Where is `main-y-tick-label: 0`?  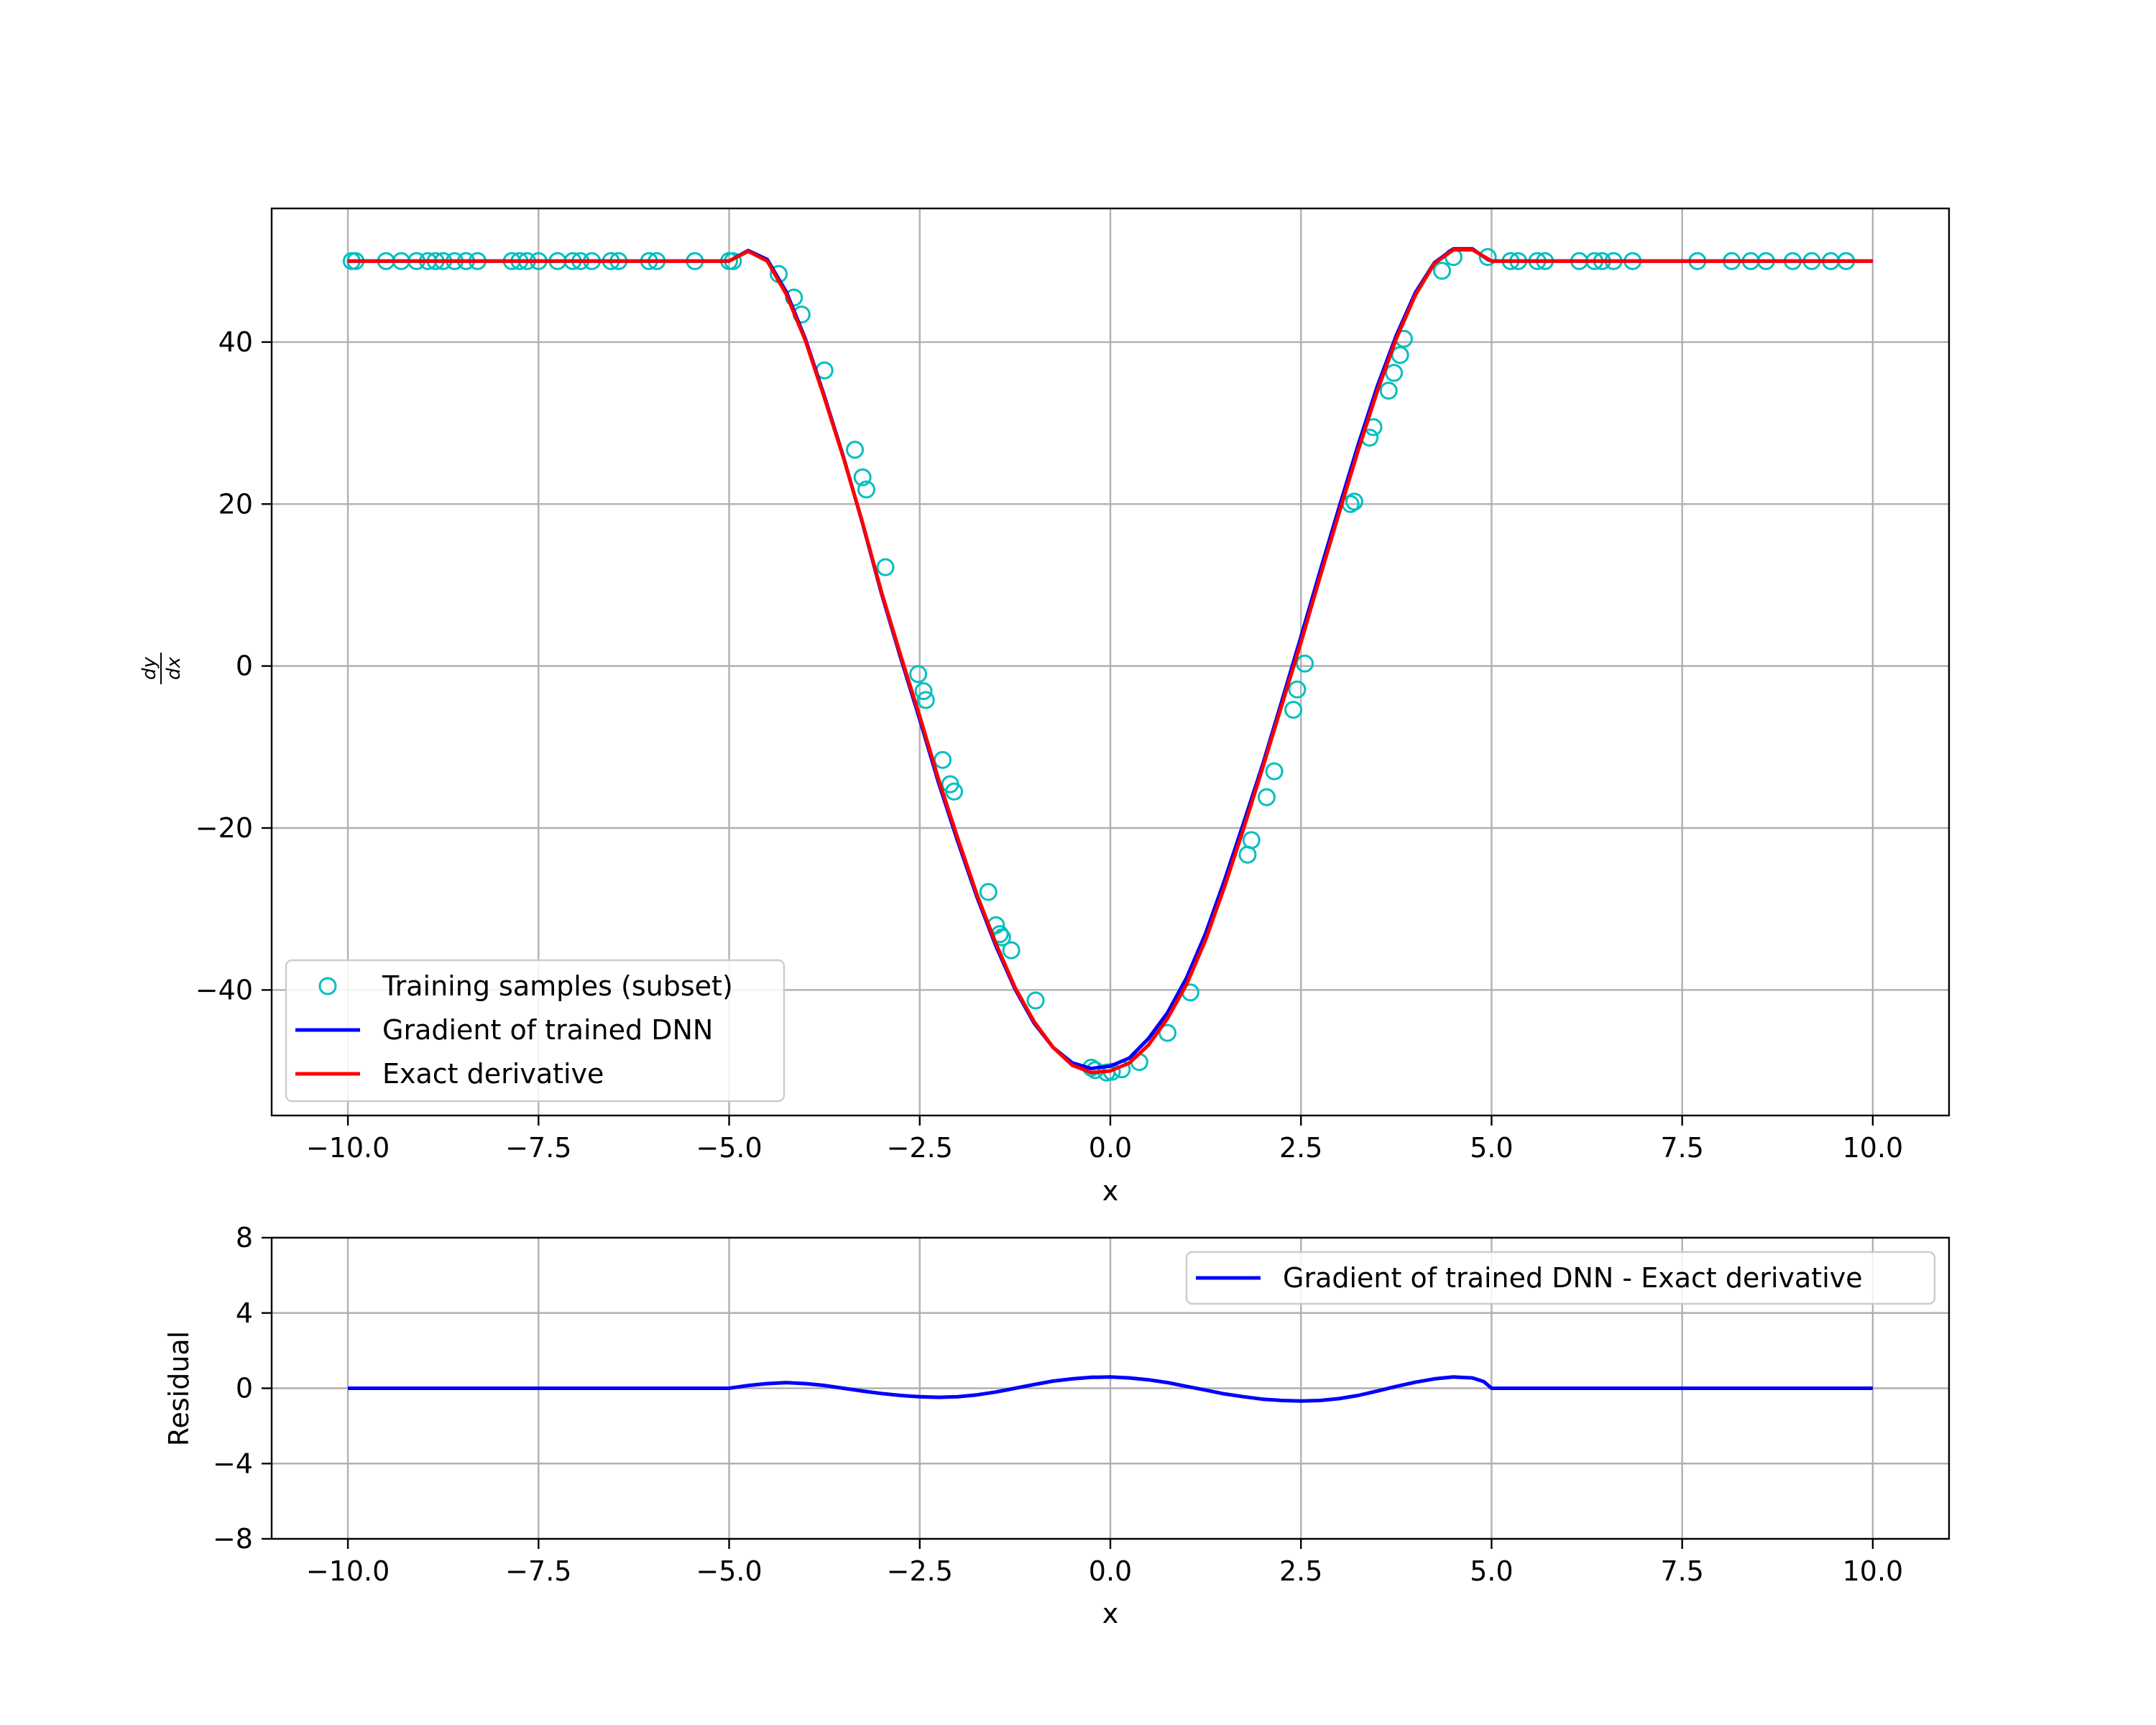 main-y-tick-label: 0 is located at coordinates (244, 666).